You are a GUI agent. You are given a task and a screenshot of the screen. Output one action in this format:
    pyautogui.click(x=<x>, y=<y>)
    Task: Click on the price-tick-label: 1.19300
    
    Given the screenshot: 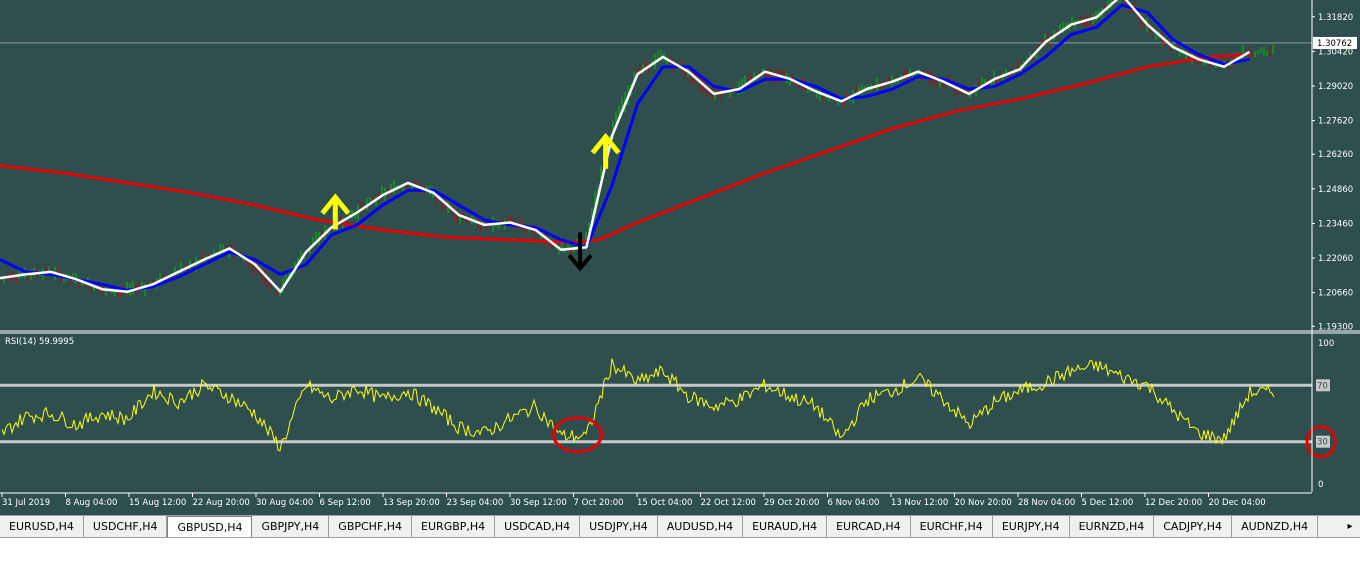 What is the action you would take?
    pyautogui.click(x=1335, y=327)
    